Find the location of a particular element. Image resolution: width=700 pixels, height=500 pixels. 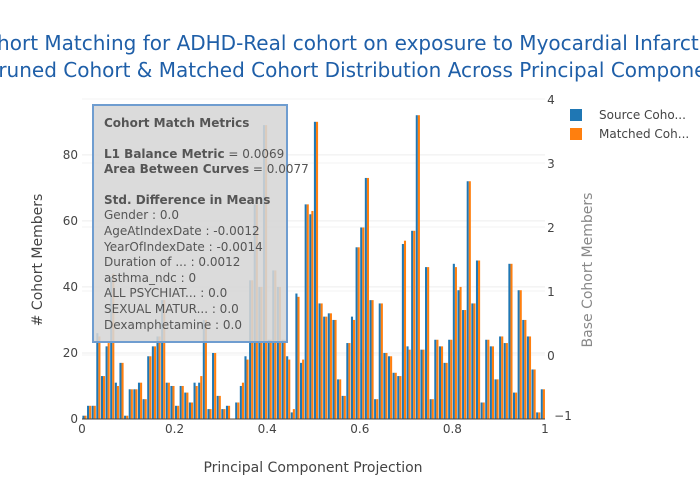

metric-item: asthma_ndc : 0 is located at coordinates (150, 277).